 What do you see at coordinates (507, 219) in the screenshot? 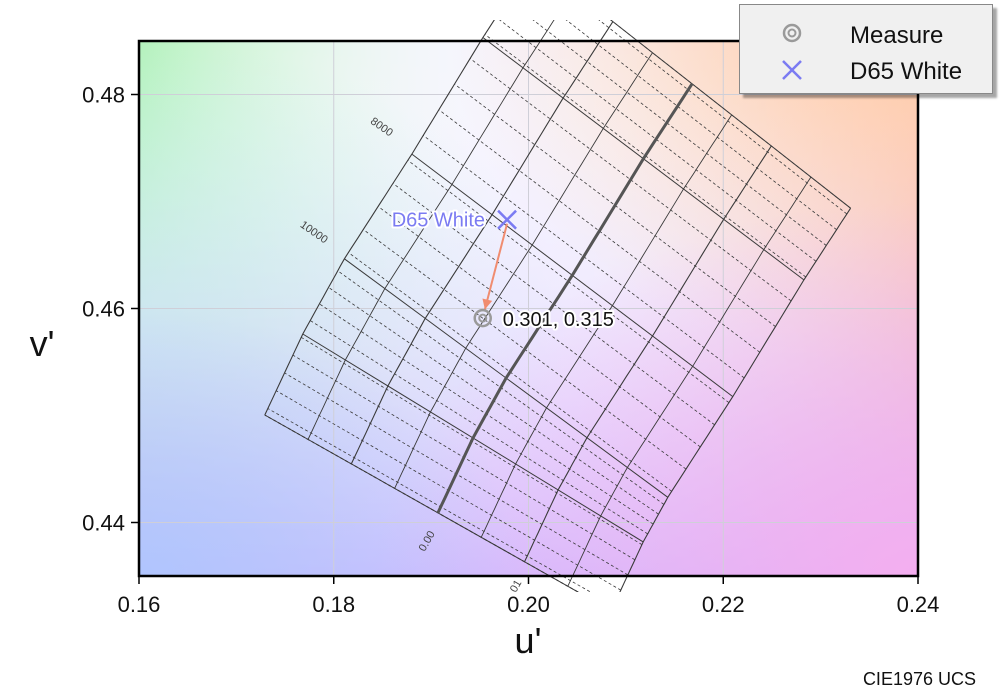
I see `d65-white-point` at bounding box center [507, 219].